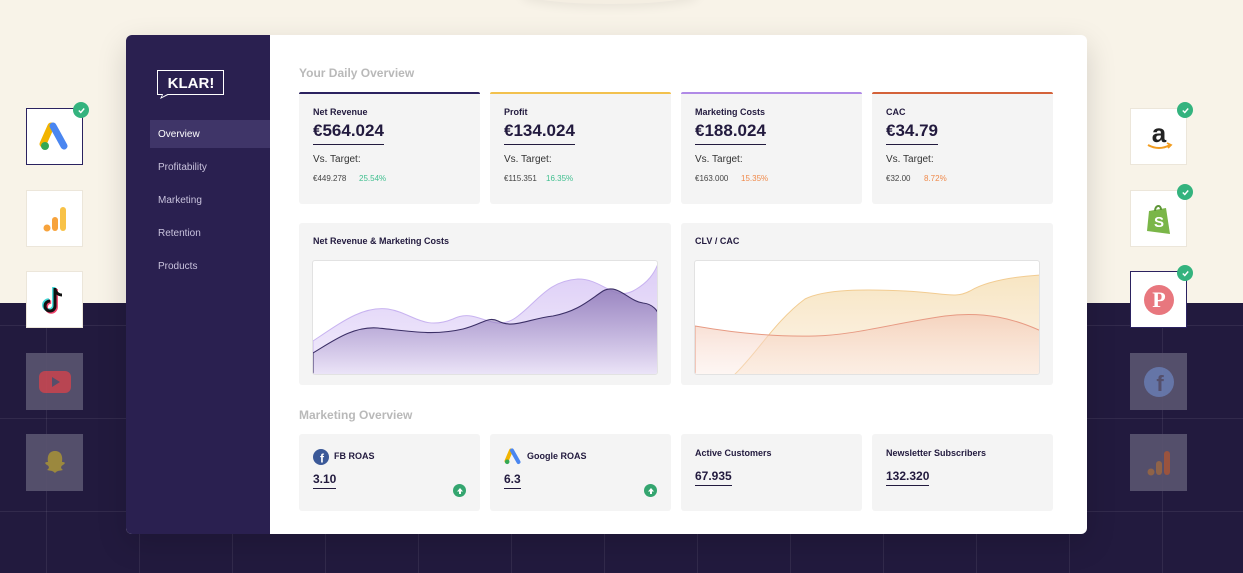  I want to click on kpi-label: Net Revenue, so click(340, 112).